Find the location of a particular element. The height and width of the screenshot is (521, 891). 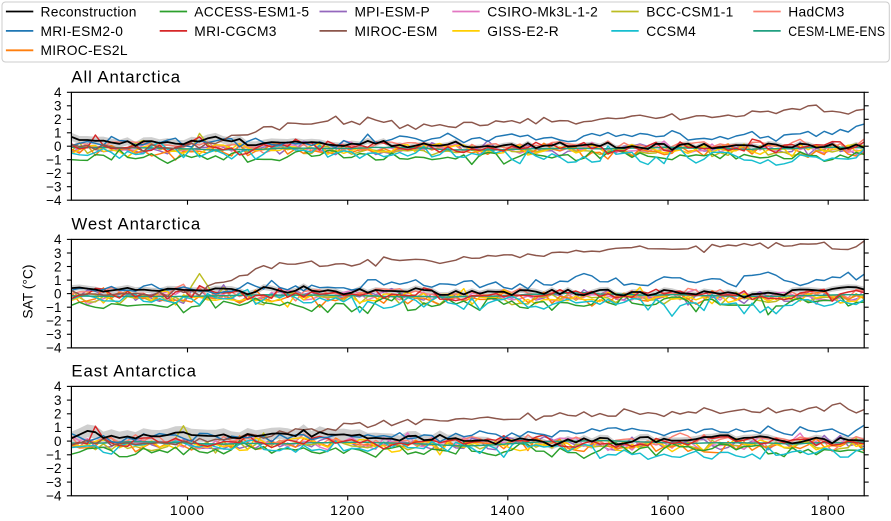

svg-text: All Antarctica is located at coordinates (126, 77).